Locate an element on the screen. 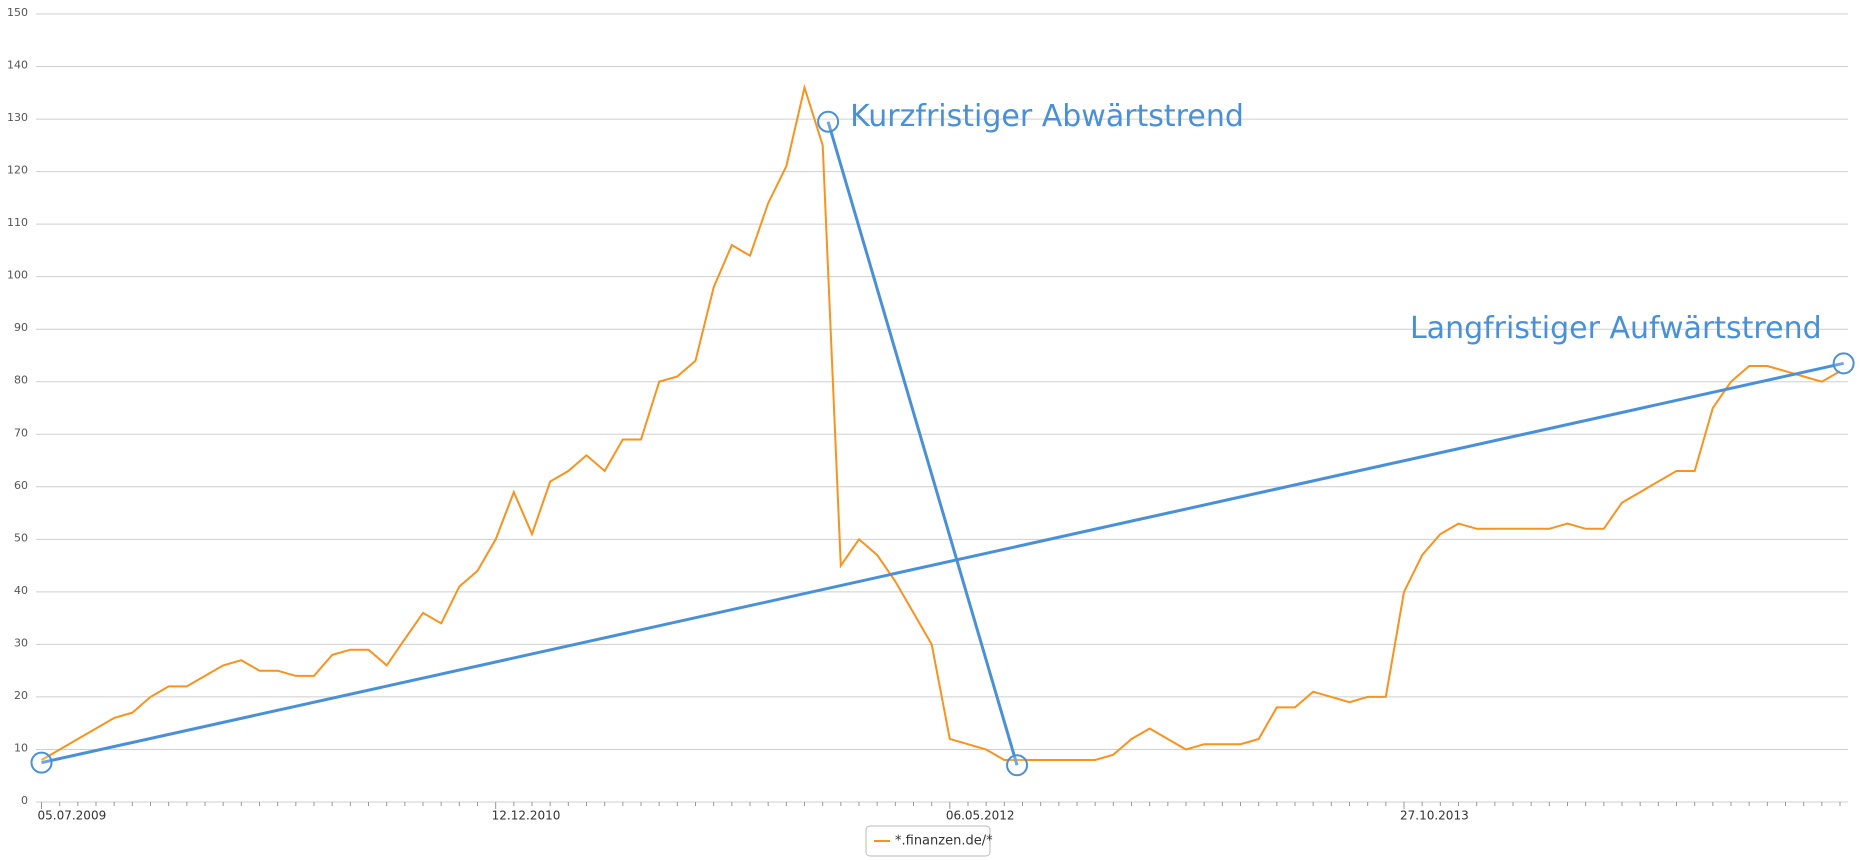 The width and height of the screenshot is (1860, 860). legend: *.finanzen.de/* is located at coordinates (929, 841).